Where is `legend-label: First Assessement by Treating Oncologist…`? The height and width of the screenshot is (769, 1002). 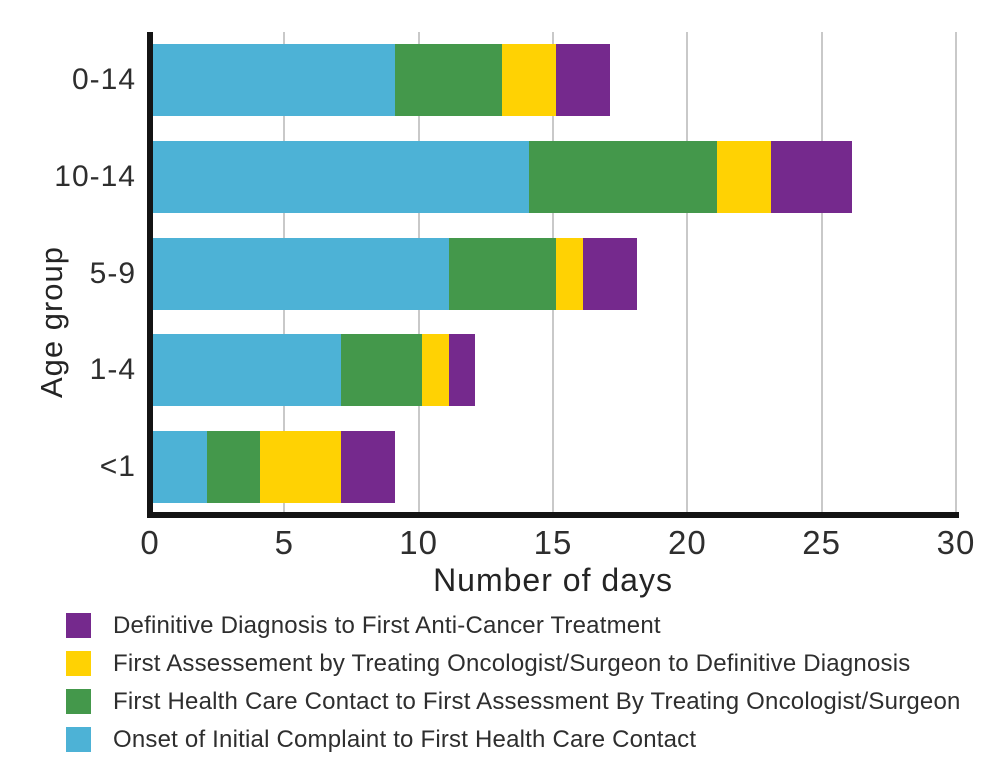
legend-label: First Assessement by Treating Oncologist… is located at coordinates (512, 663).